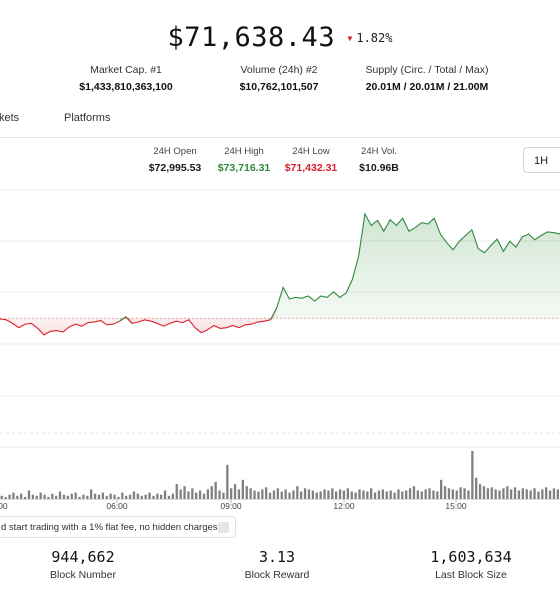 Image resolution: width=560 pixels, height=600 pixels. I want to click on ohlc-value: $73,716.31, so click(244, 168).